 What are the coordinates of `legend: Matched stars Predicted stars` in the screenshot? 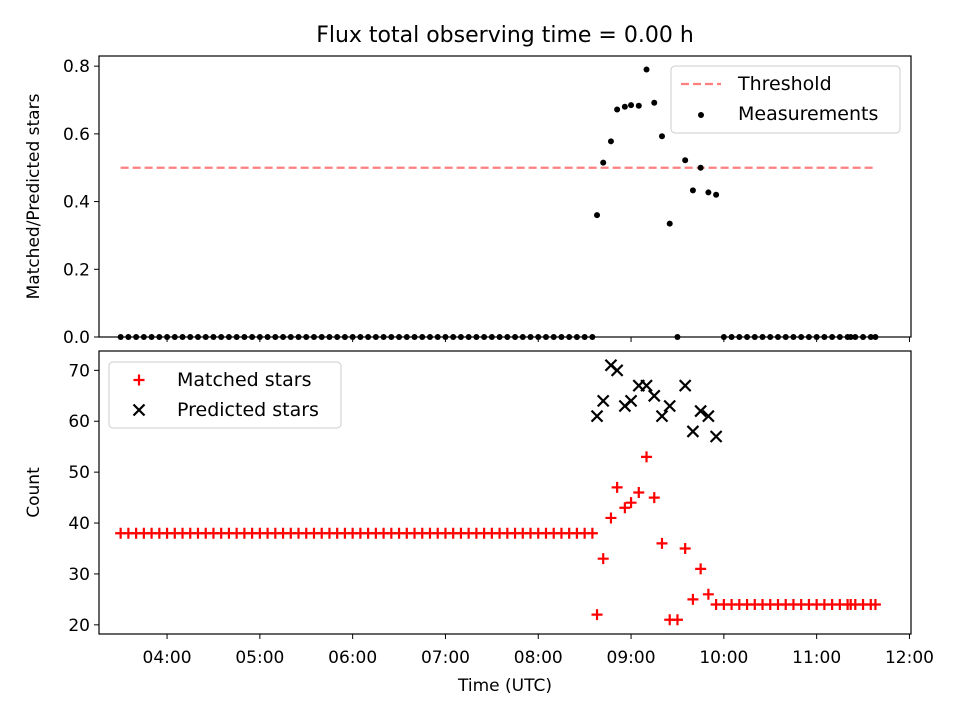 It's located at (225, 395).